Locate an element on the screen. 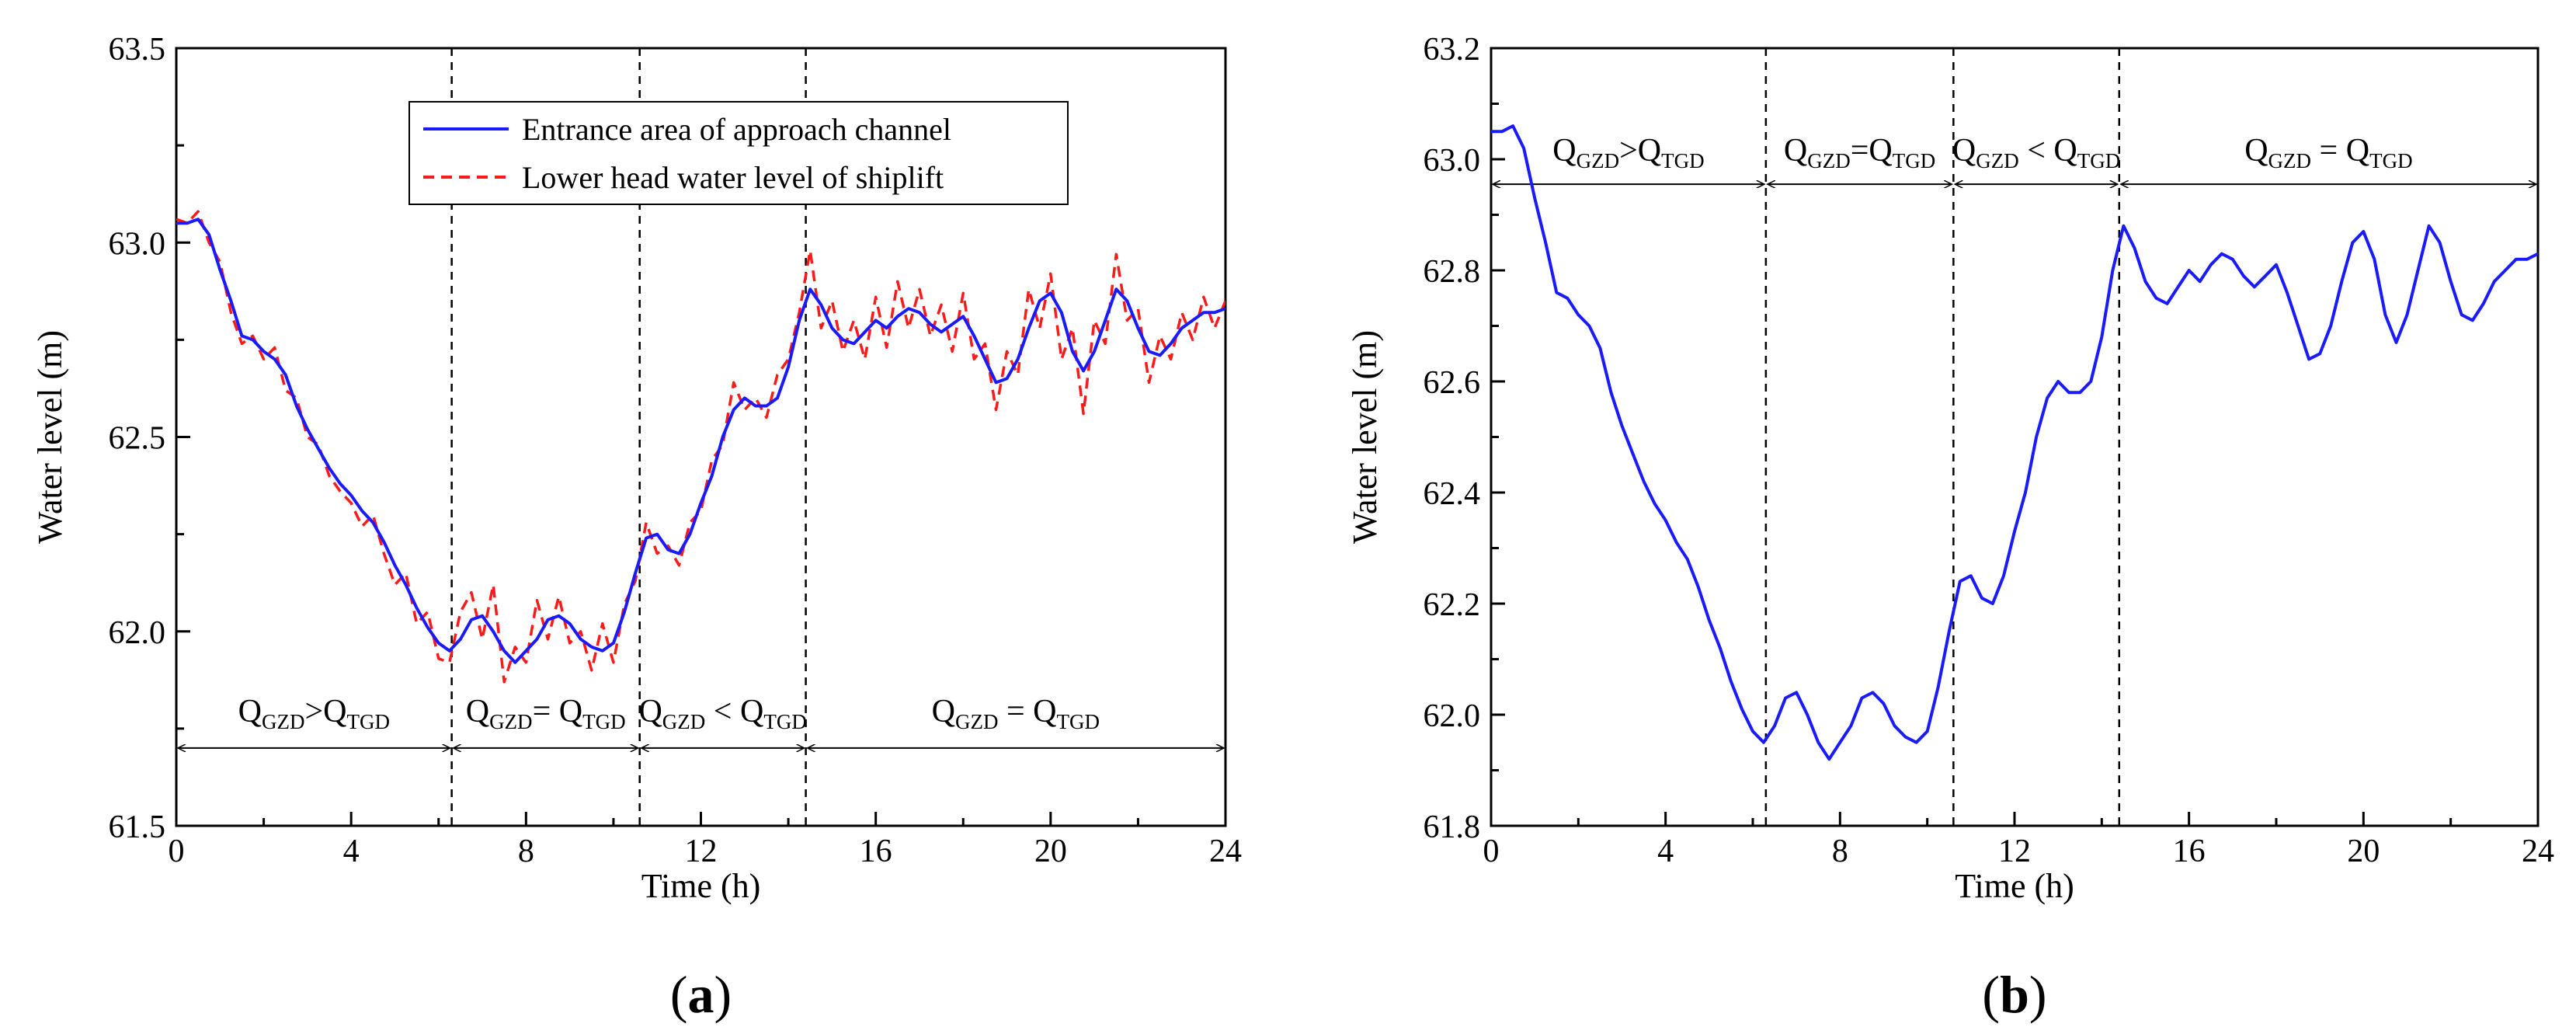  panel-label-a: (a) is located at coordinates (701, 994).